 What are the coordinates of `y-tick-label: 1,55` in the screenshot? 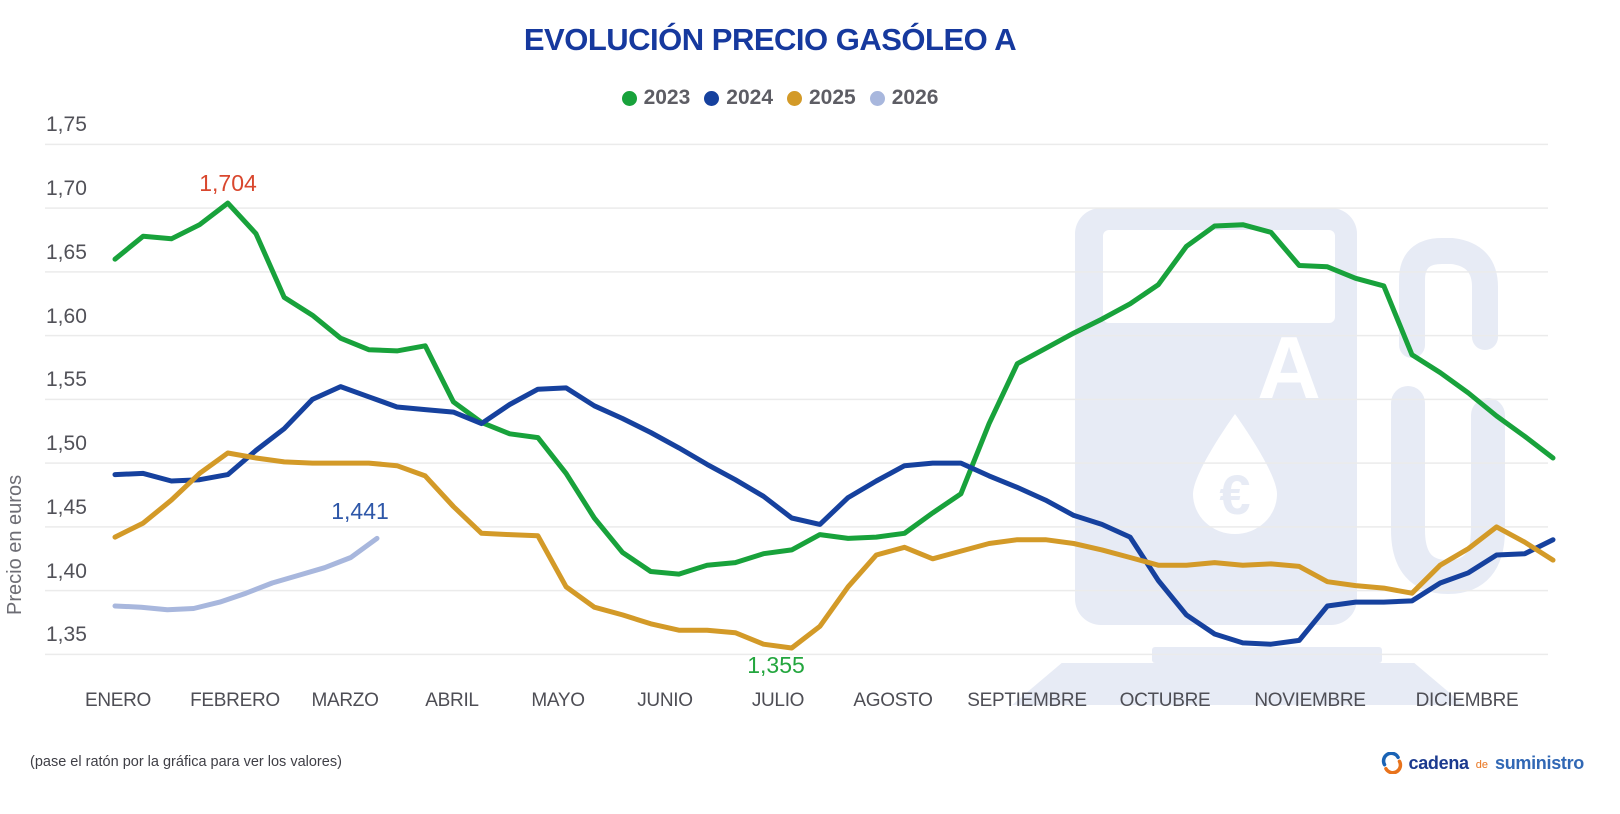 It's located at (66, 380).